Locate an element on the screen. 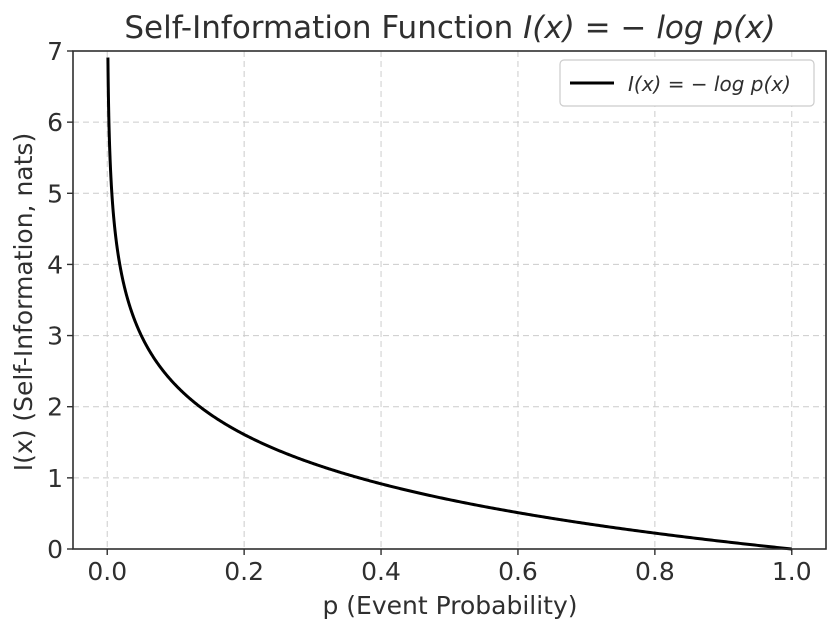 This screenshot has height=632, width=838. x-axis-label: p (Event Probability) is located at coordinates (449, 605).